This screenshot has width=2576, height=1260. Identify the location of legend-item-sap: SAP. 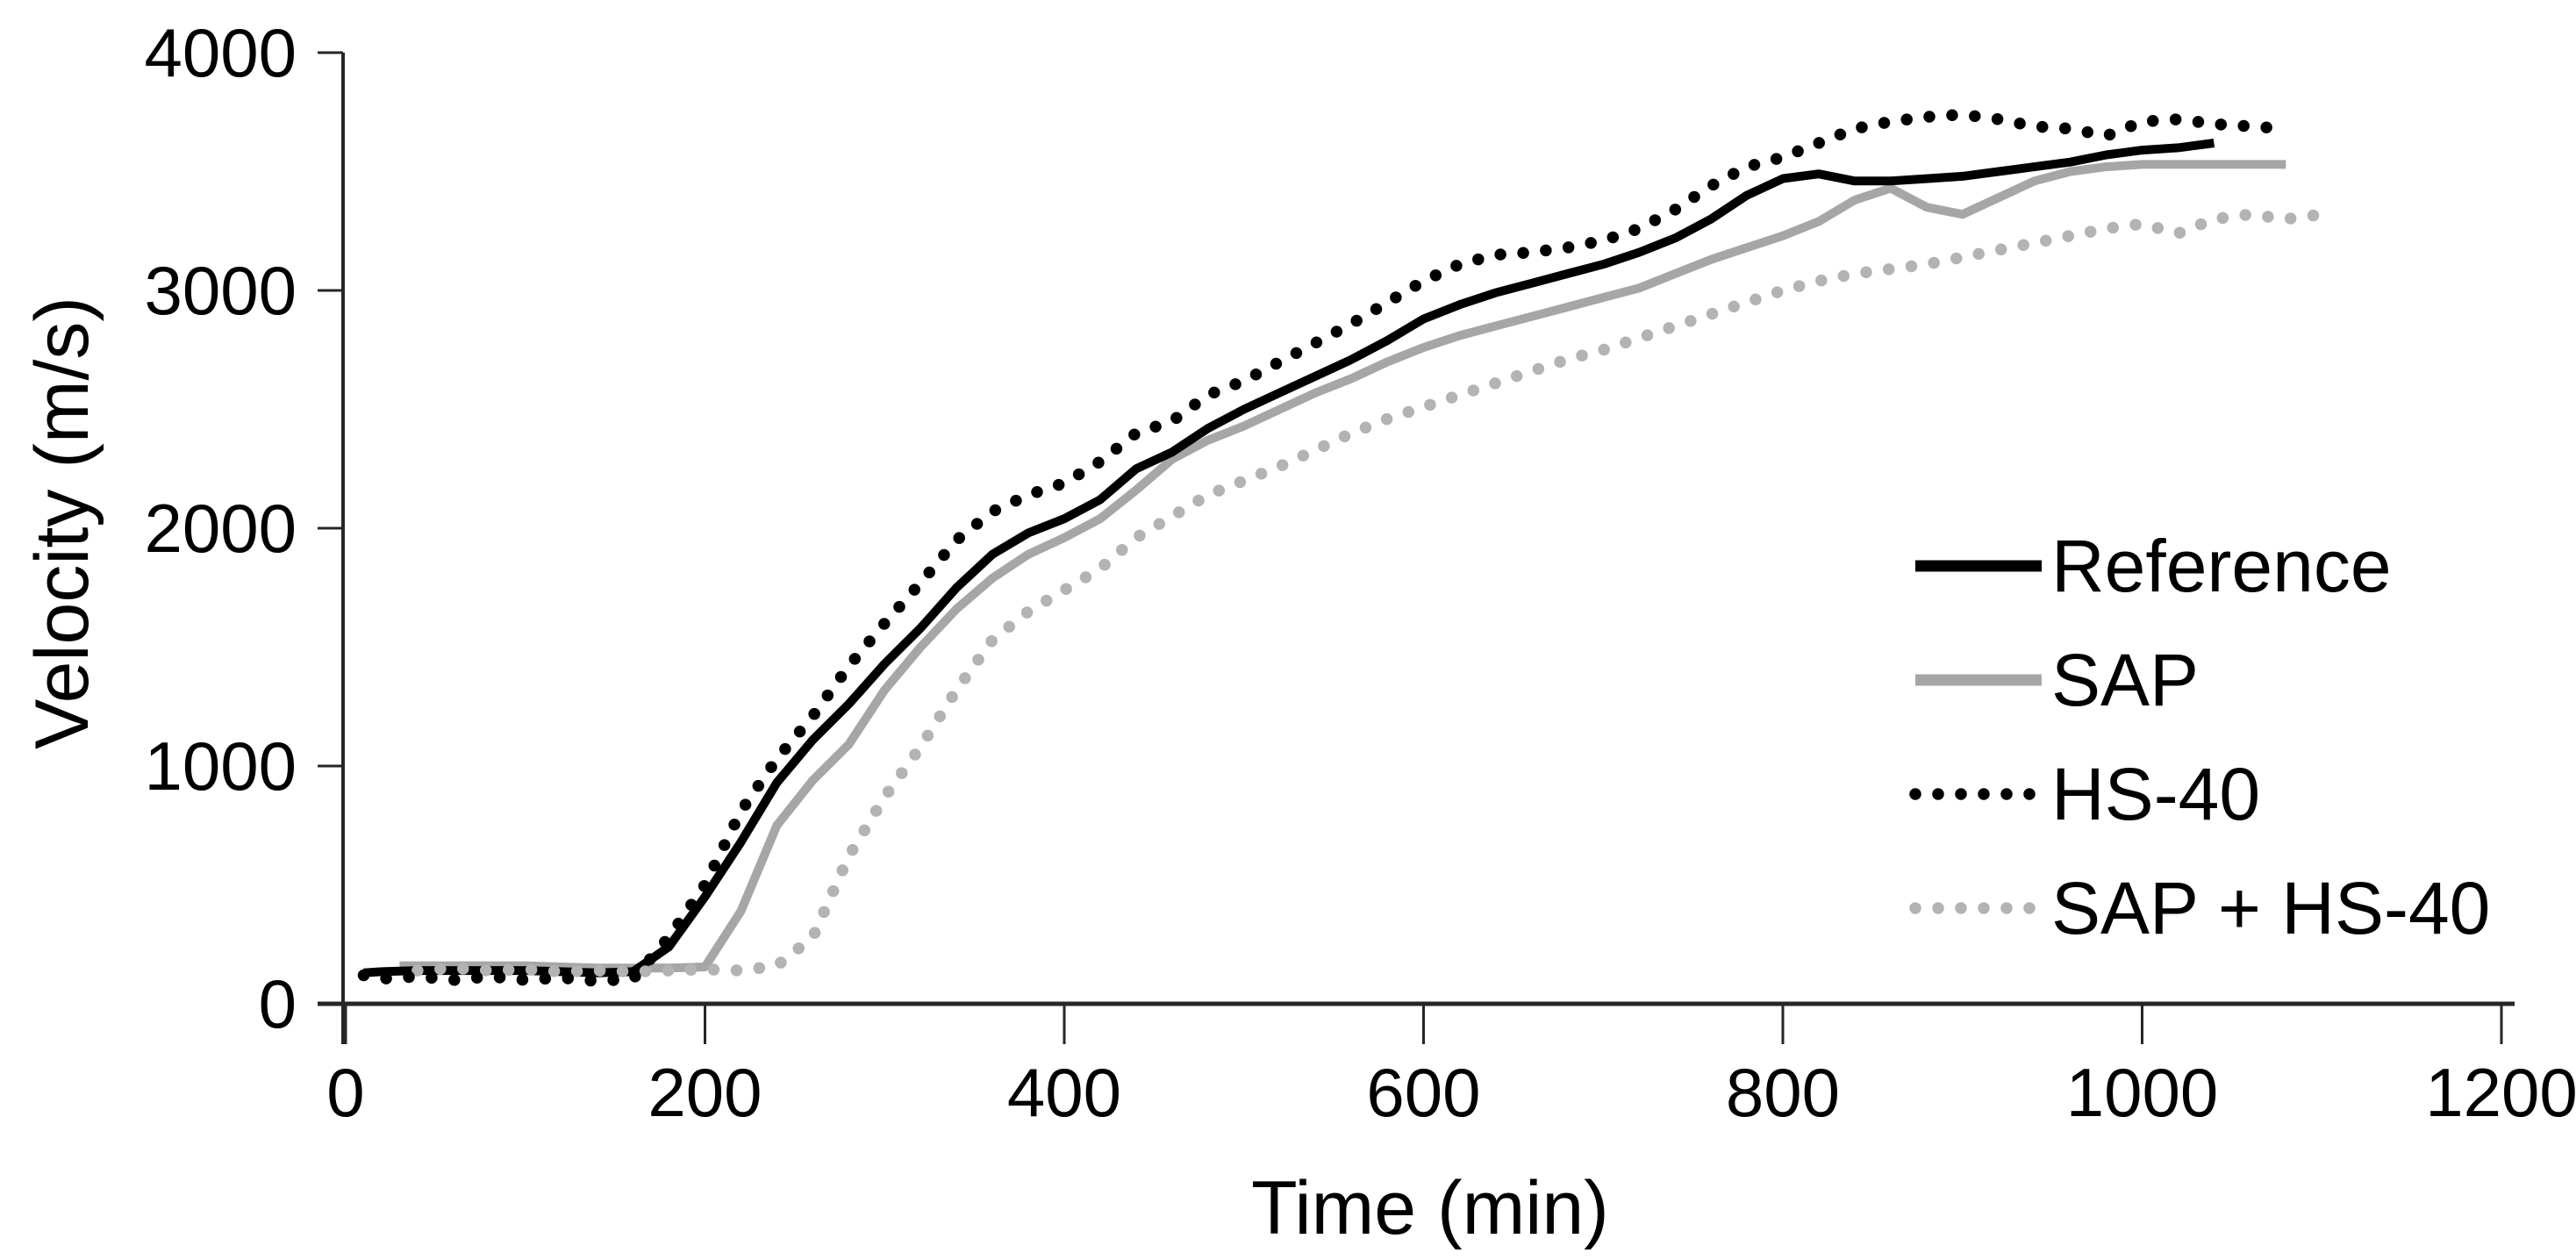
(2057, 680).